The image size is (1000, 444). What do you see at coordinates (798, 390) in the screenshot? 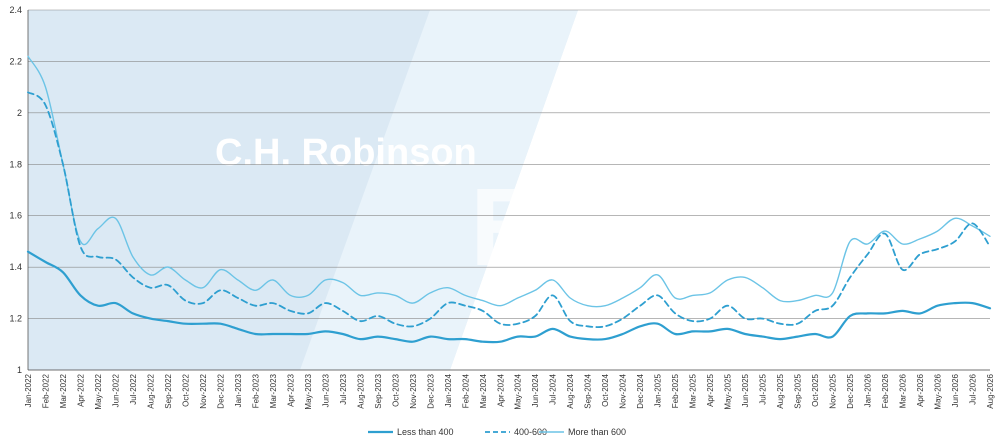
I see `x-tick-label: Sep-2025` at bounding box center [798, 390].